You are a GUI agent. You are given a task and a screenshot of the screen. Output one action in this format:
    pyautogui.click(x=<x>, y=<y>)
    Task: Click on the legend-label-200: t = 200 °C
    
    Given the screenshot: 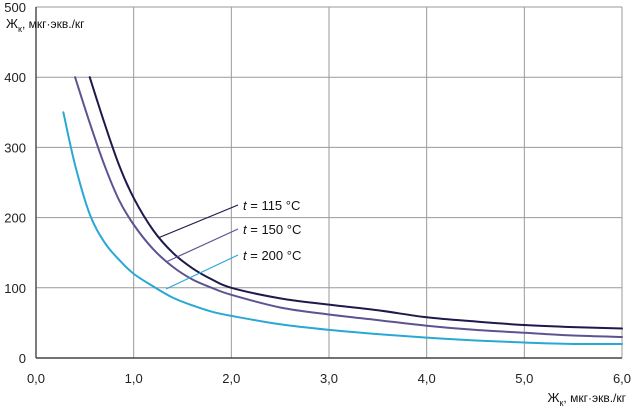 What is the action you would take?
    pyautogui.click(x=272, y=255)
    